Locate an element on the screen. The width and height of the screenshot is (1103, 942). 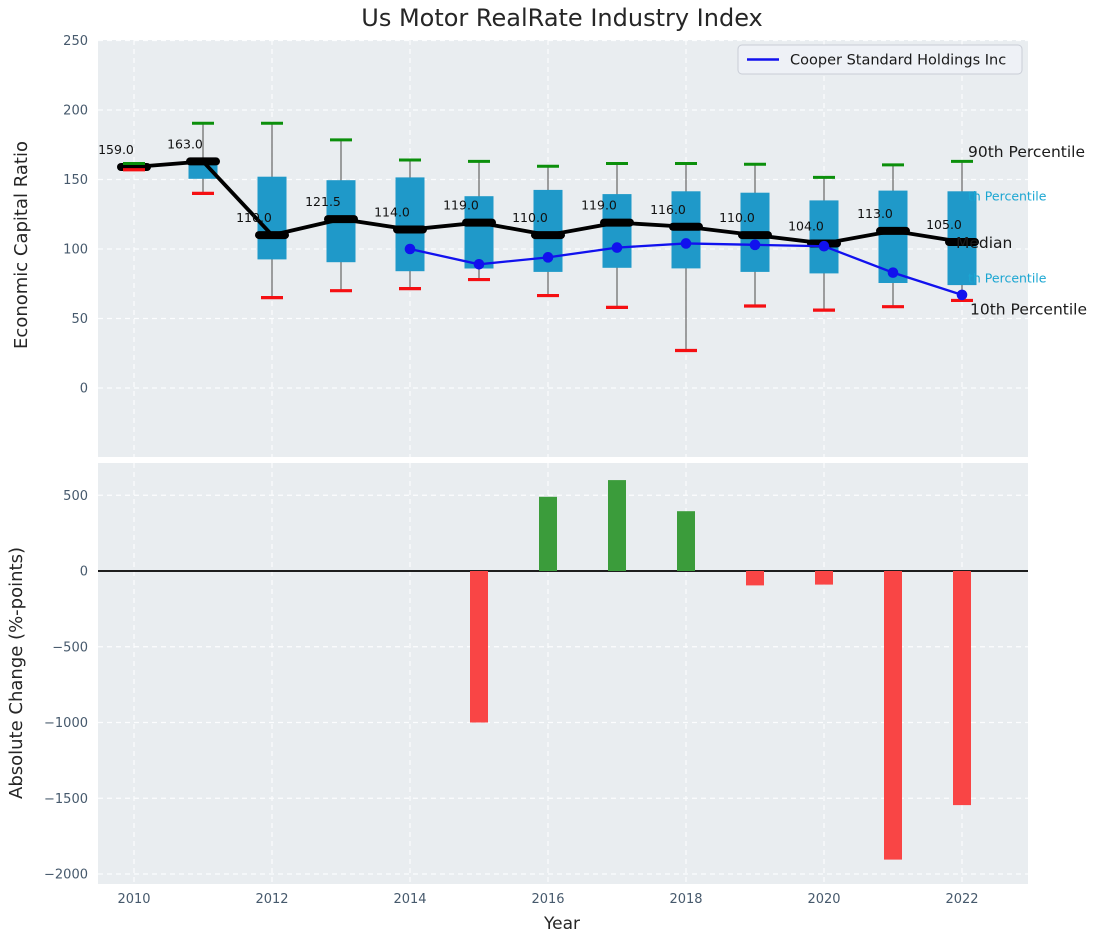
median-value-label-2022: 105.0 is located at coordinates (944, 224).